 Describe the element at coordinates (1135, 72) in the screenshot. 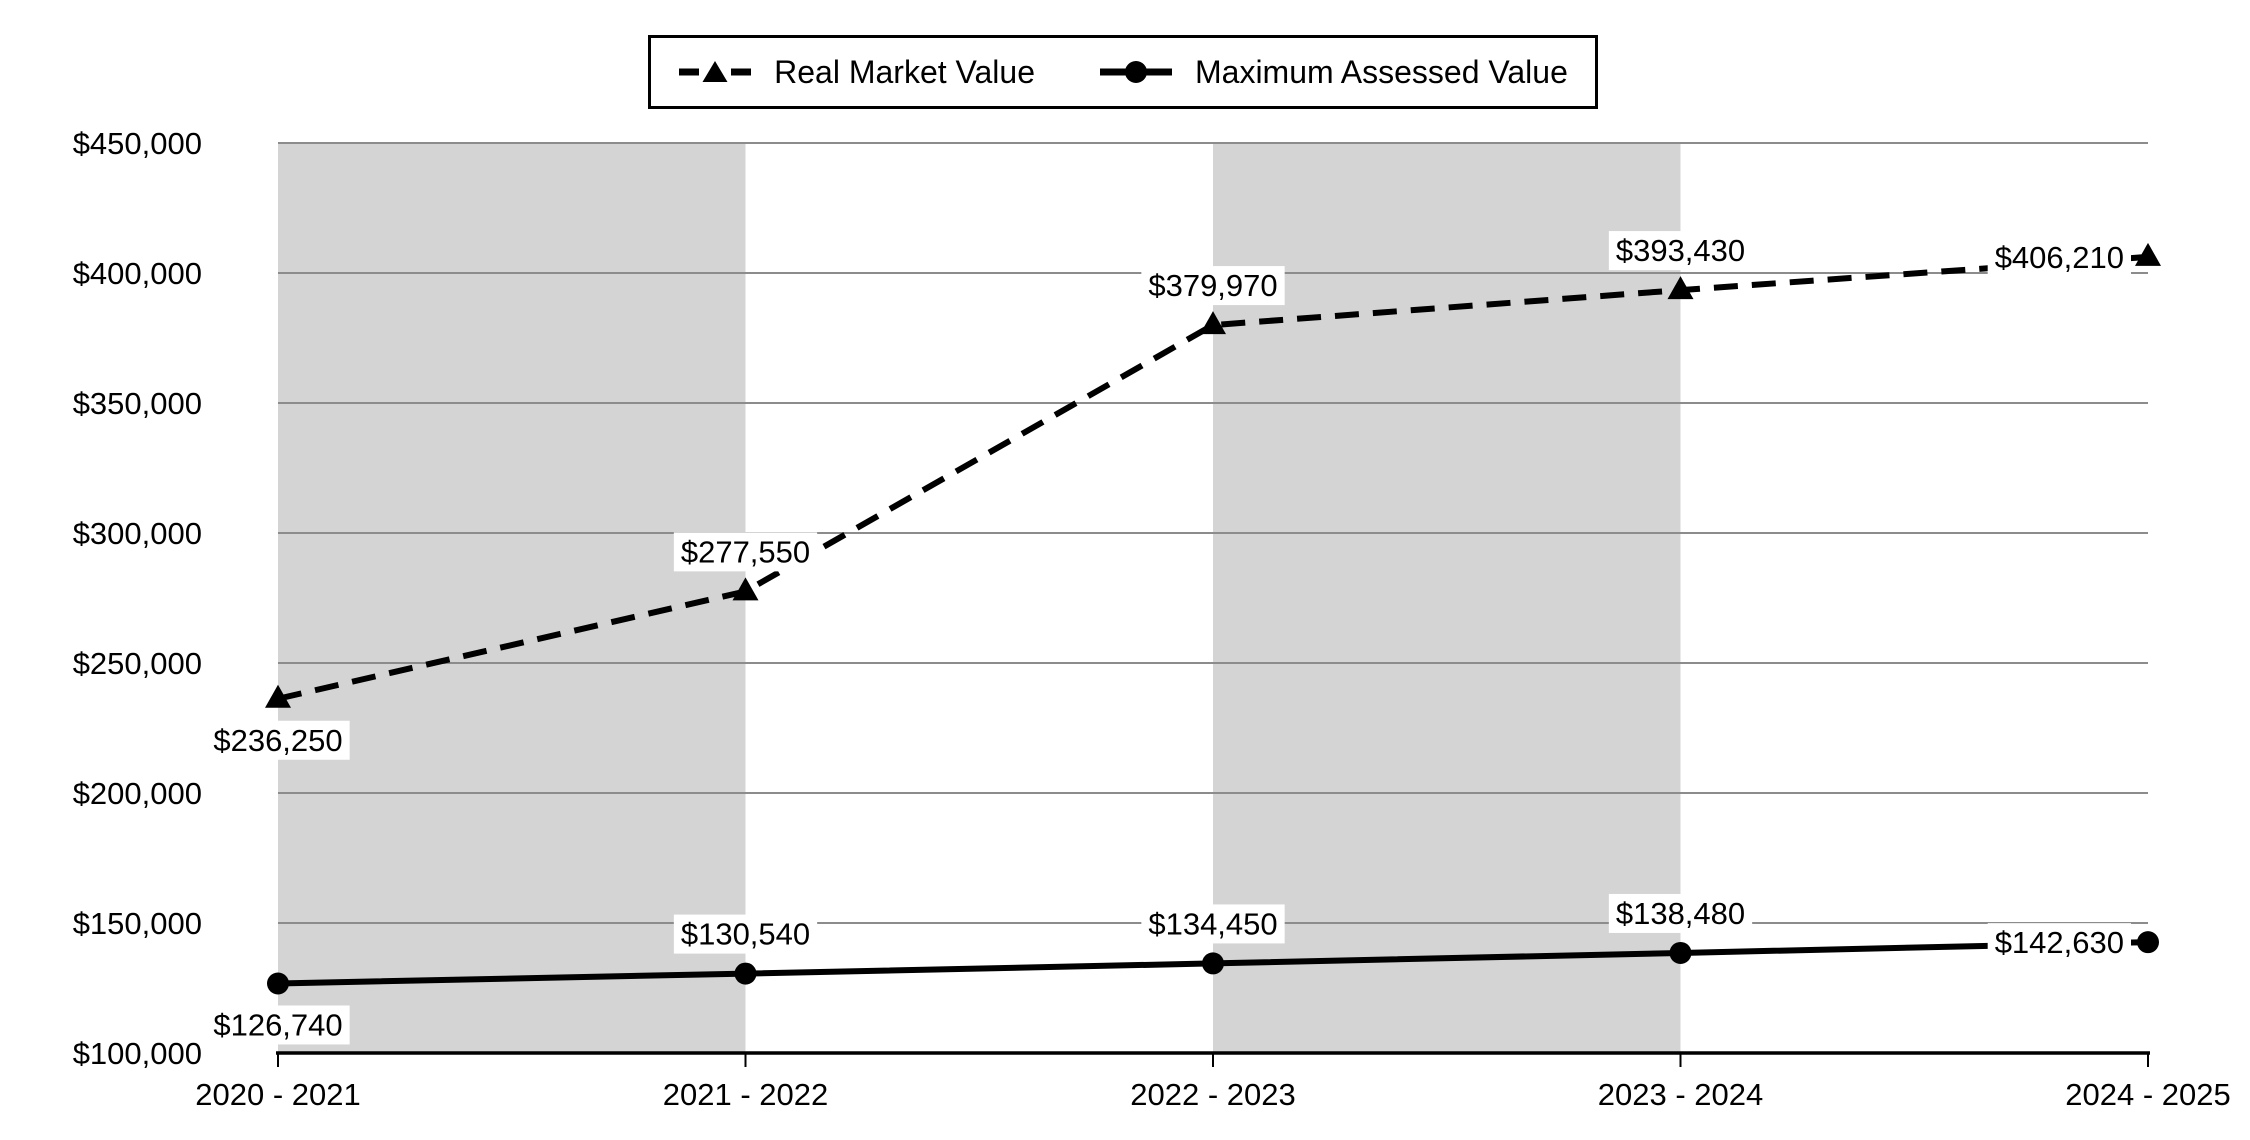

I see `solid-line-circle-marker-icon` at that location.